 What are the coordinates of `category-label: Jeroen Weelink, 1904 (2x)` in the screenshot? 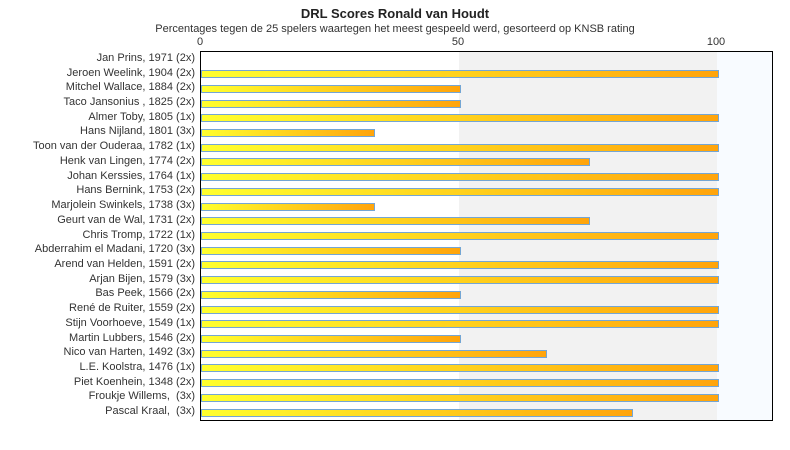 It's located at (130, 72).